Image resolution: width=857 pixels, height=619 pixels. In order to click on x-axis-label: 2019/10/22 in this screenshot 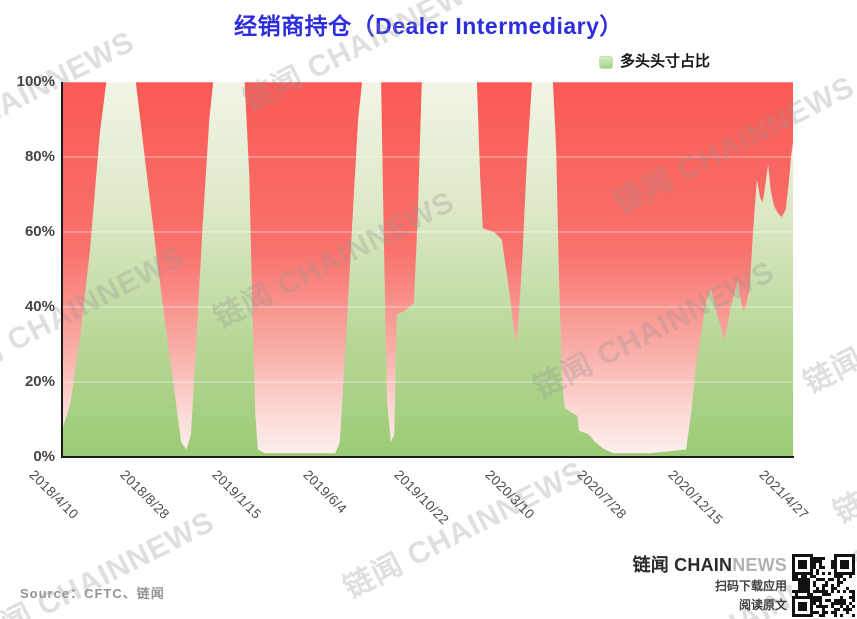, I will do `click(421, 497)`.